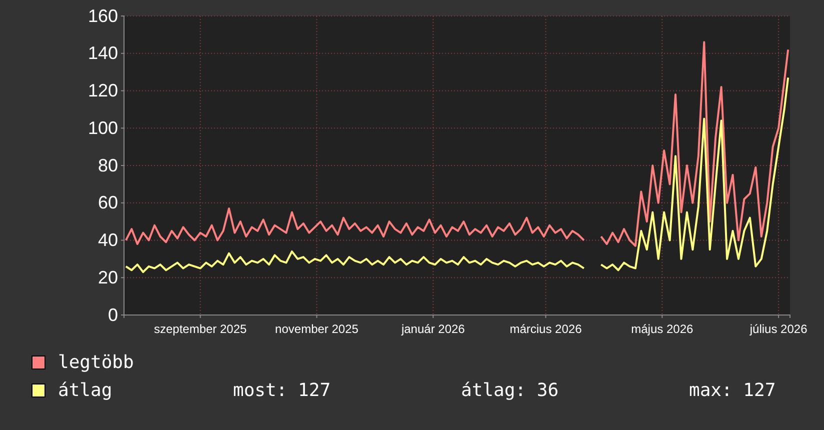 The width and height of the screenshot is (824, 430). What do you see at coordinates (85, 390) in the screenshot?
I see `legend-label: átlag` at bounding box center [85, 390].